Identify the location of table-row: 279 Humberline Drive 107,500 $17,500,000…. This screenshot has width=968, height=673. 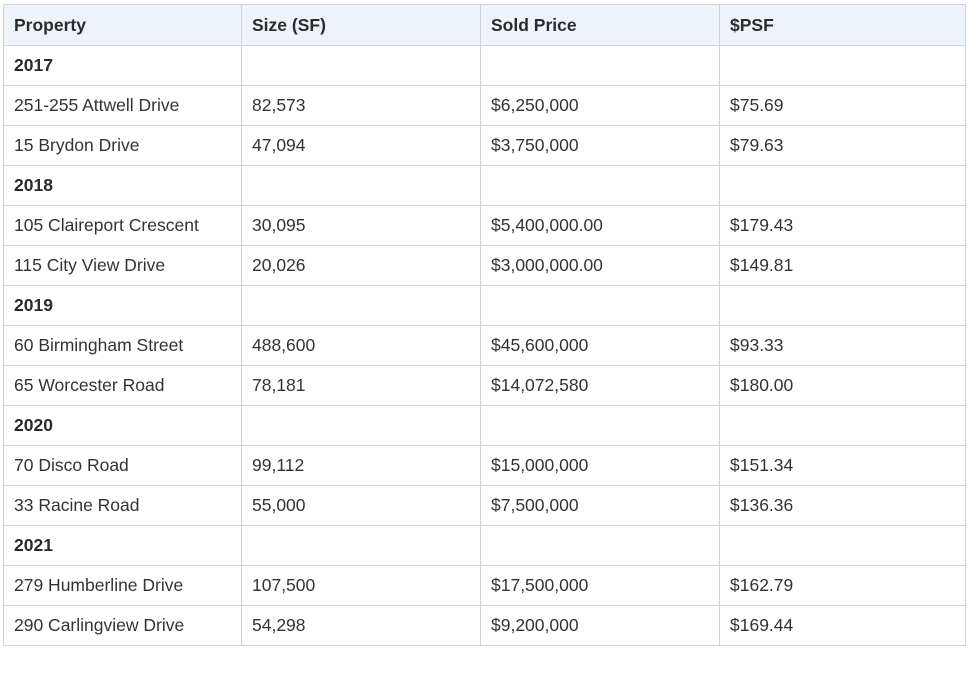
(484, 585).